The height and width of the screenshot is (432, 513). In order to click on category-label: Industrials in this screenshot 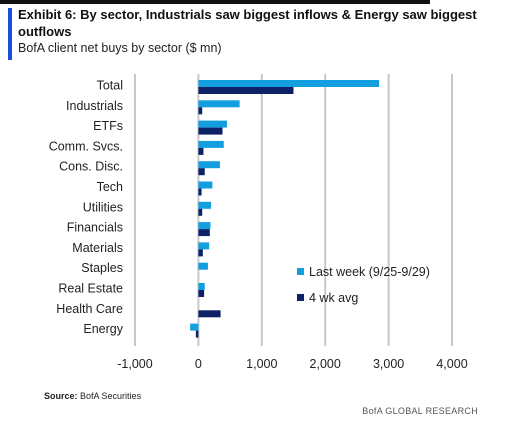, I will do `click(94, 106)`.